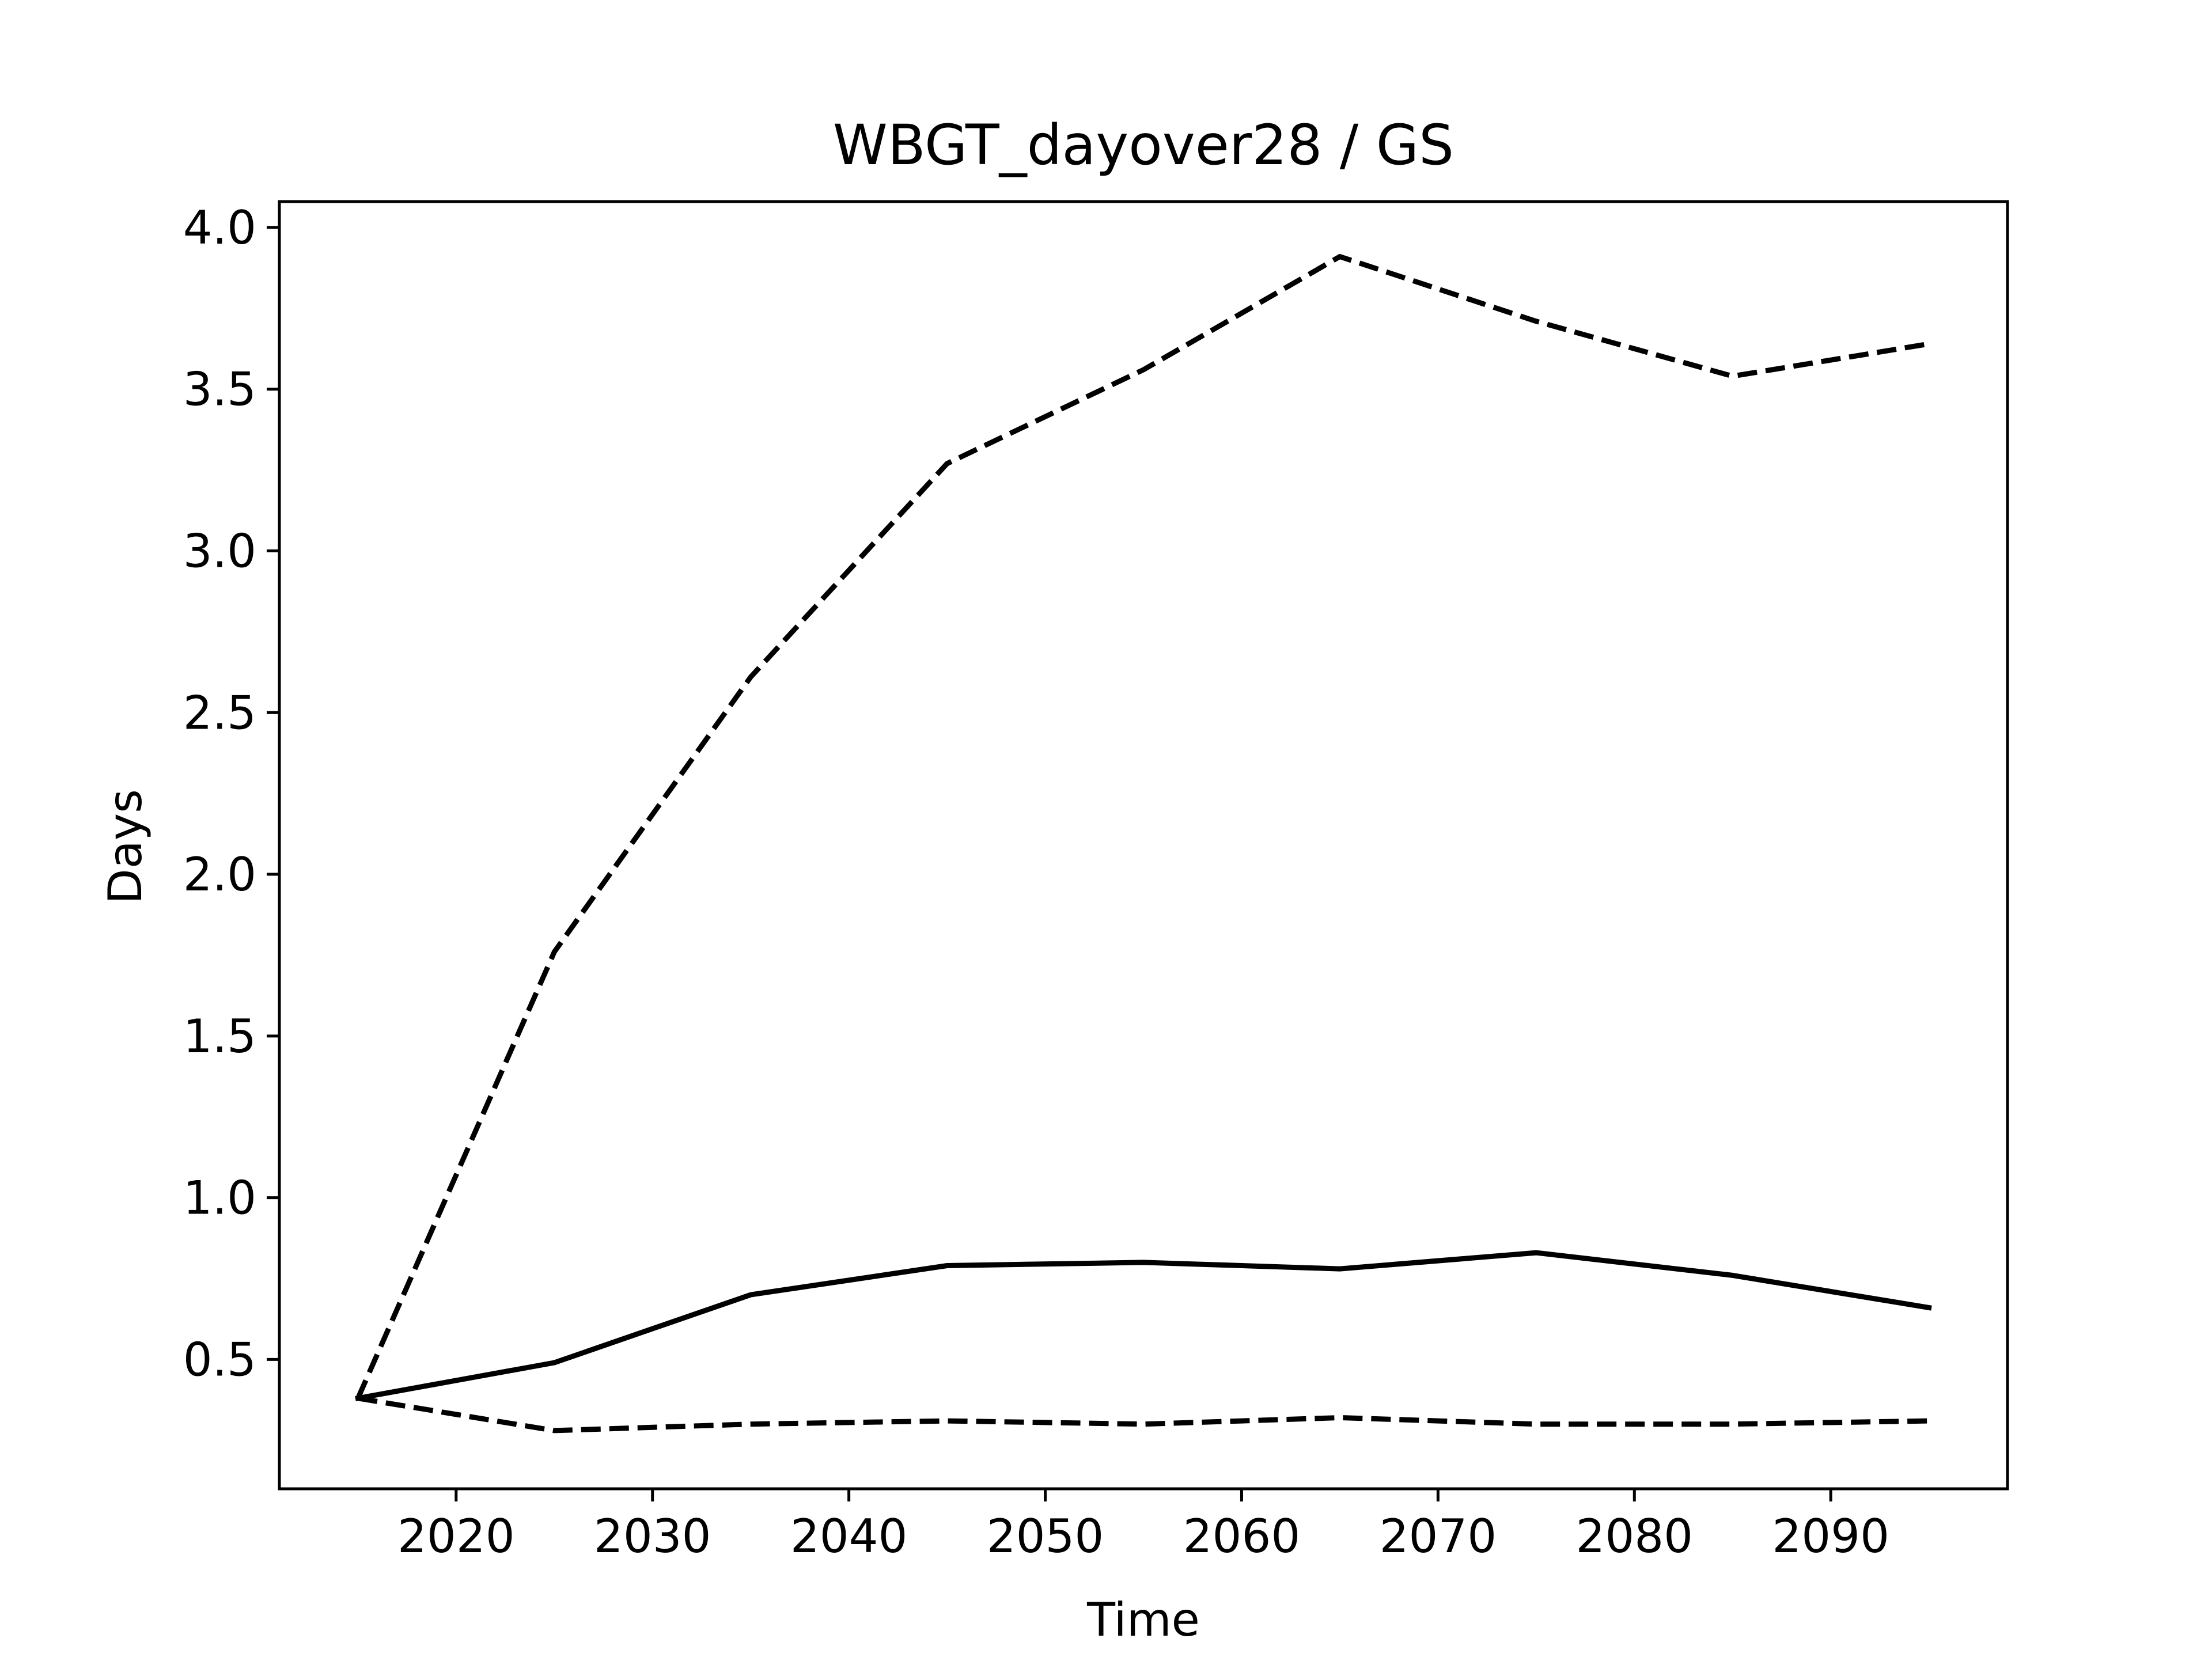 The image size is (2212, 1661). I want to click on x-tick-label: 2080, so click(1634, 1536).